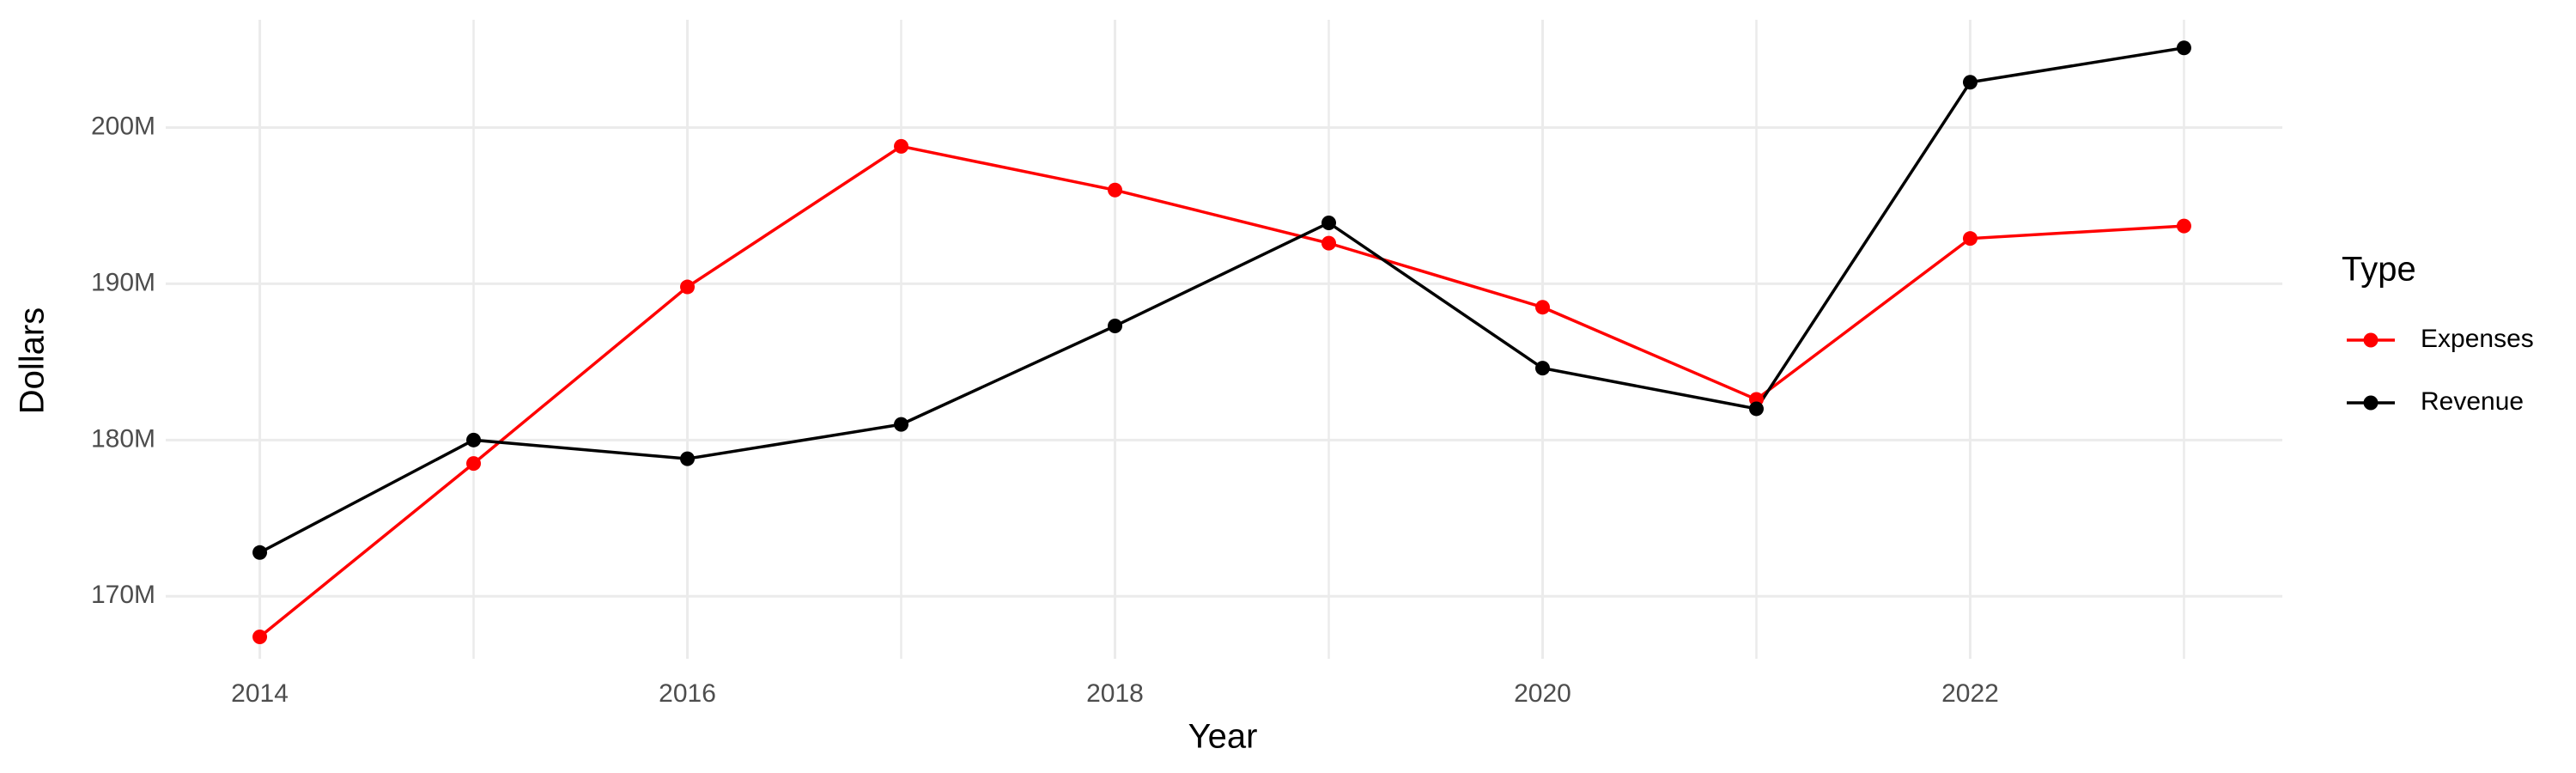 The width and height of the screenshot is (2576, 773). I want to click on legend-title: Type, so click(2379, 270).